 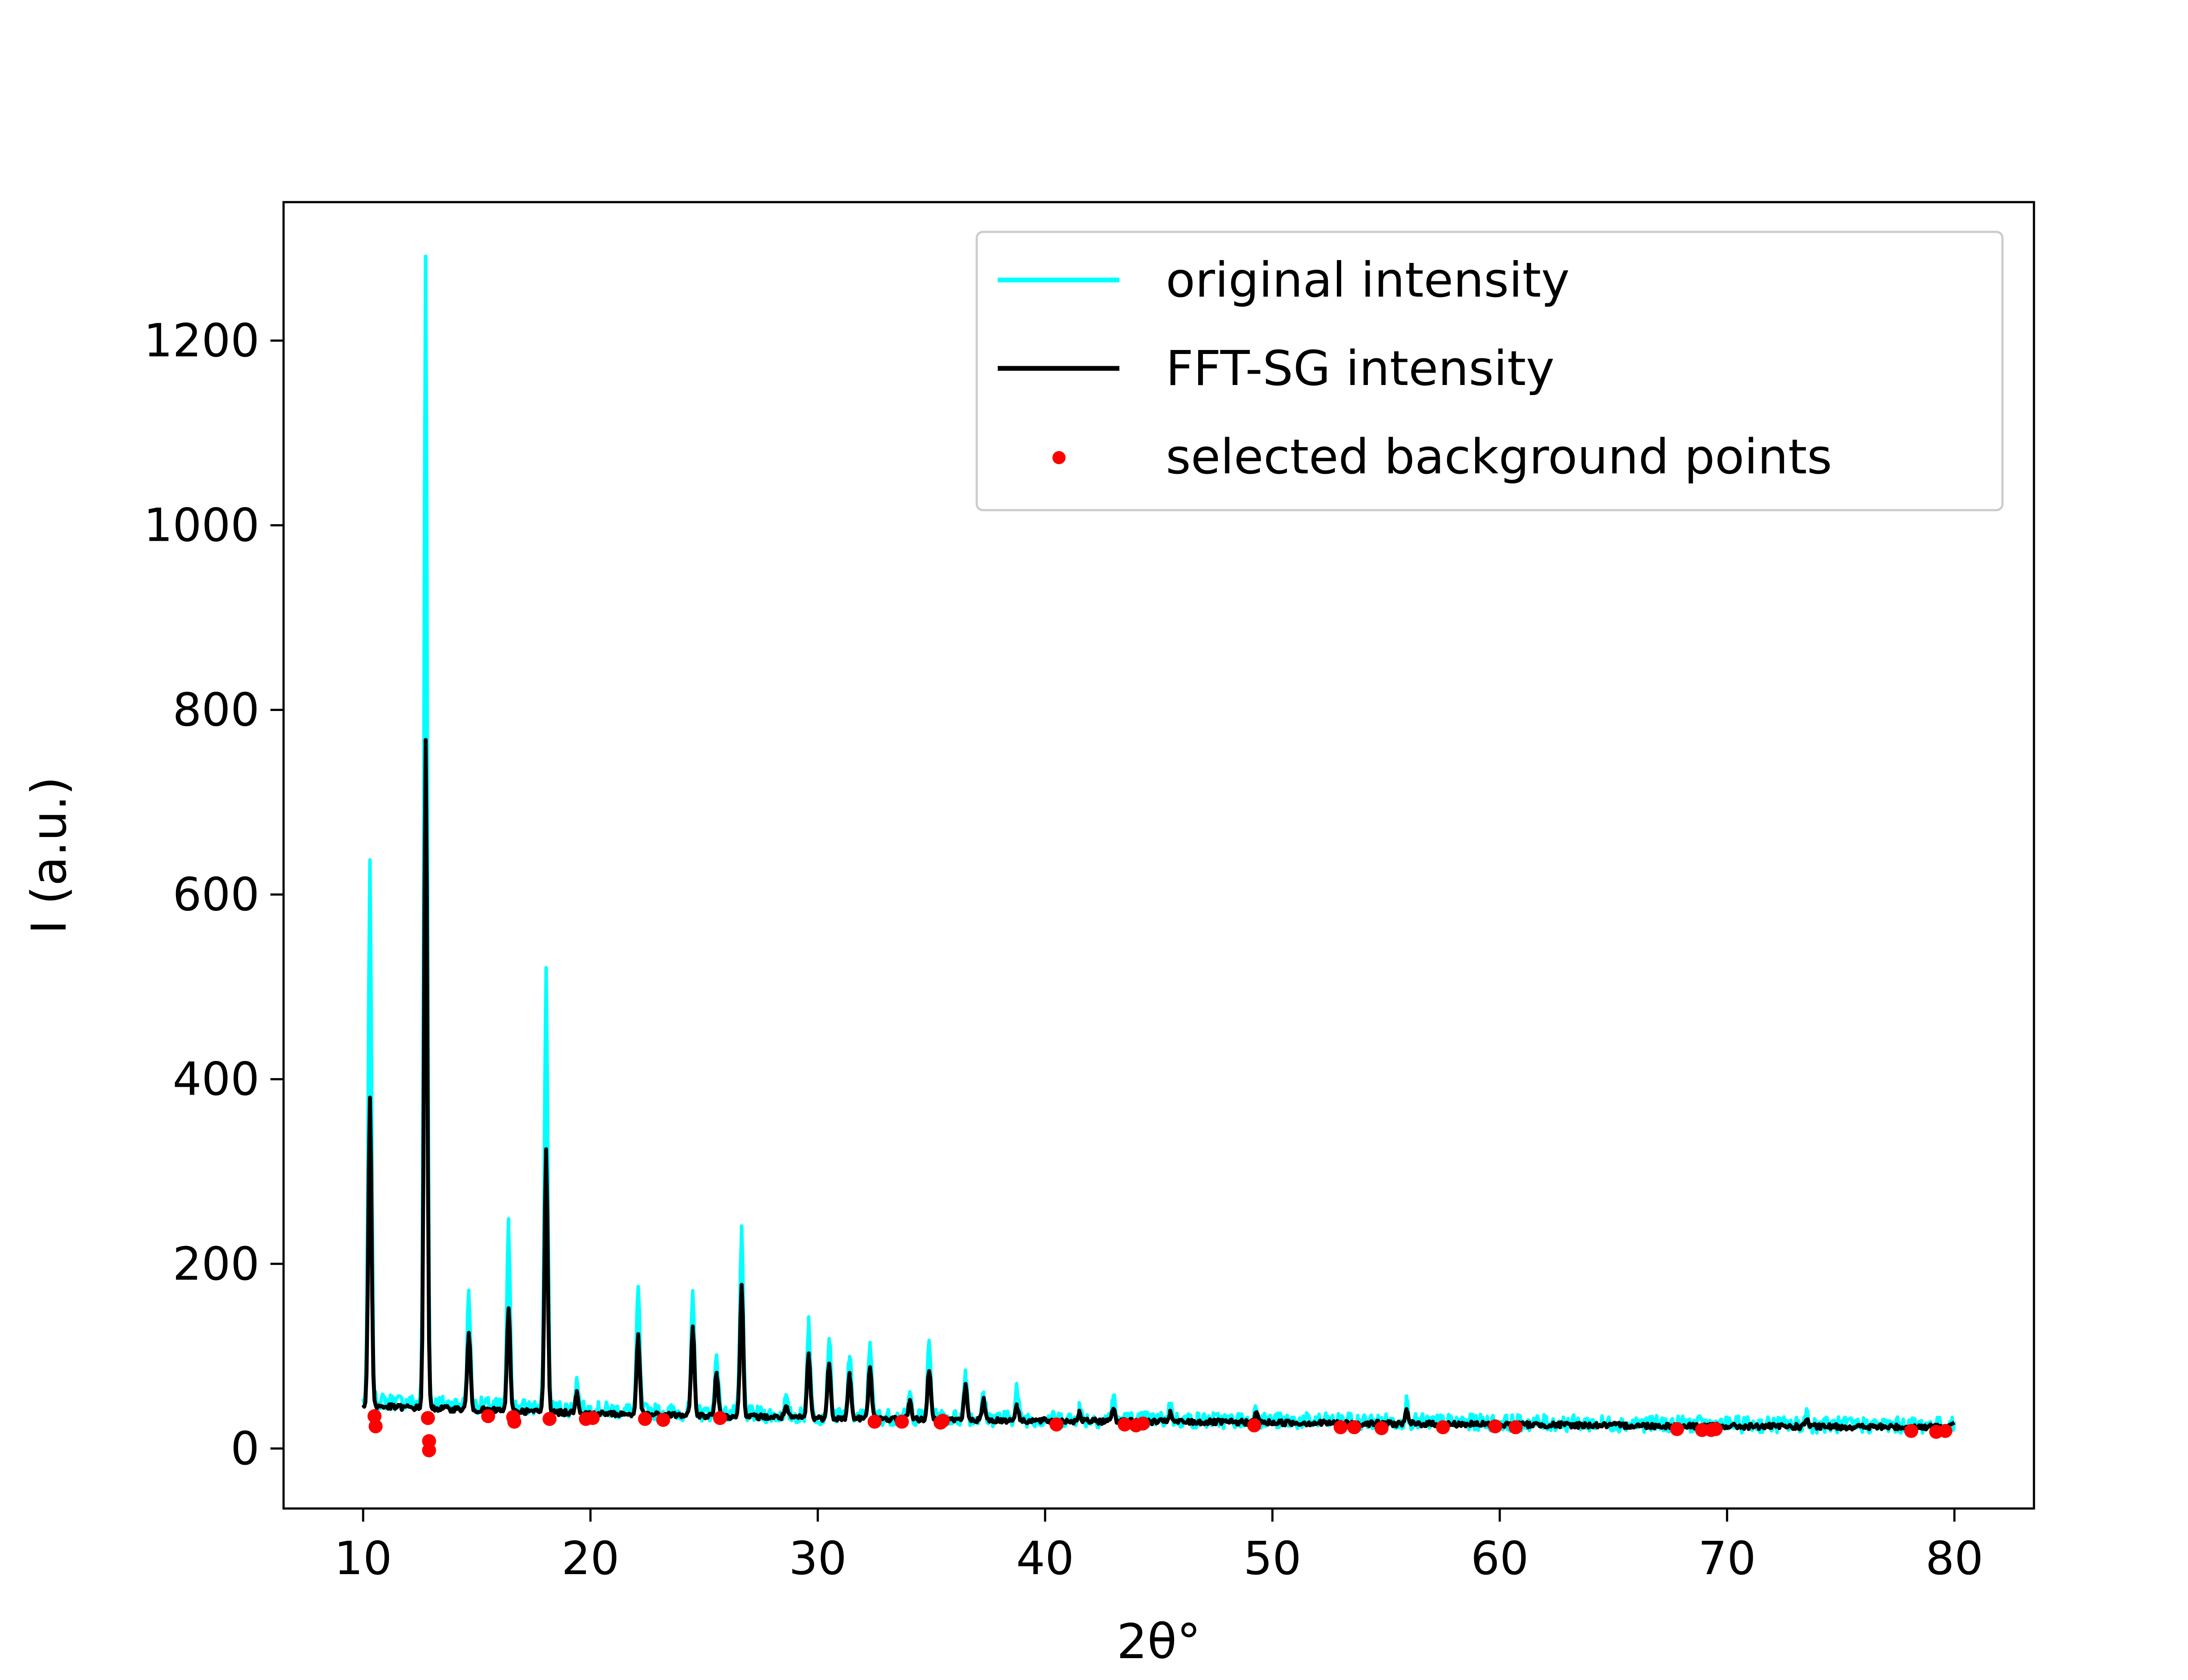 What do you see at coordinates (1499, 457) in the screenshot?
I see `legend-label-background-points: selected background points` at bounding box center [1499, 457].